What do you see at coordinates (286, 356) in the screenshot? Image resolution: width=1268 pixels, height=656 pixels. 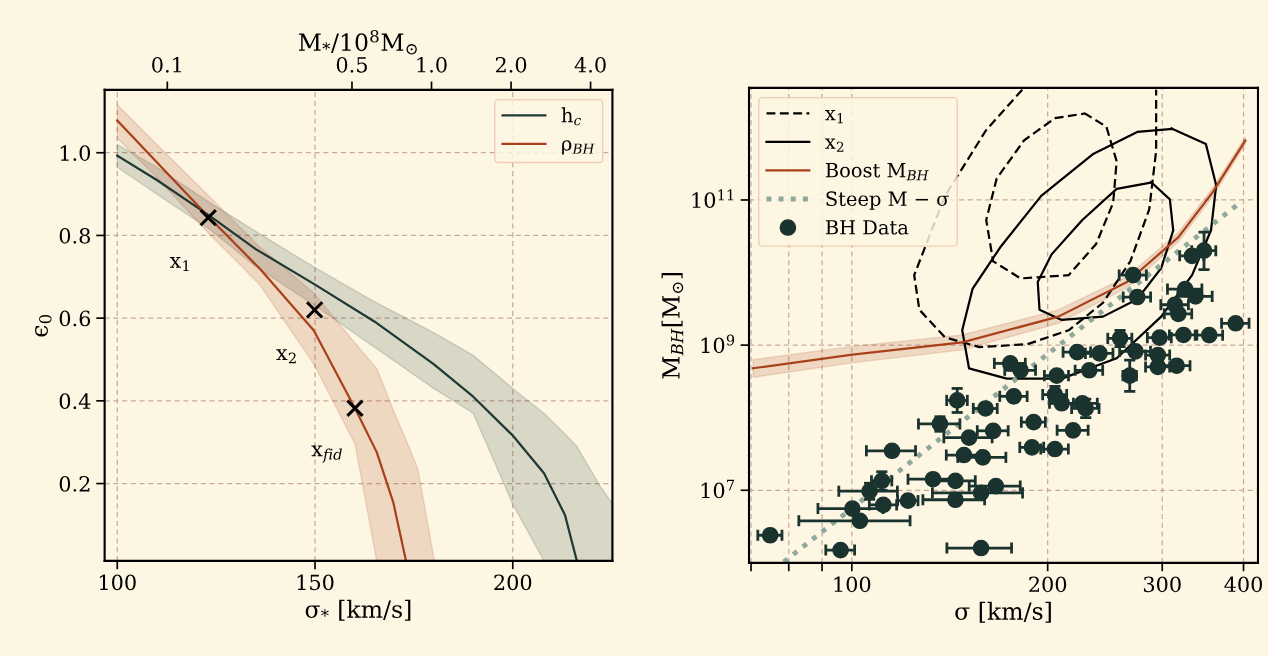 I see `annotation: x$_{2}$` at bounding box center [286, 356].